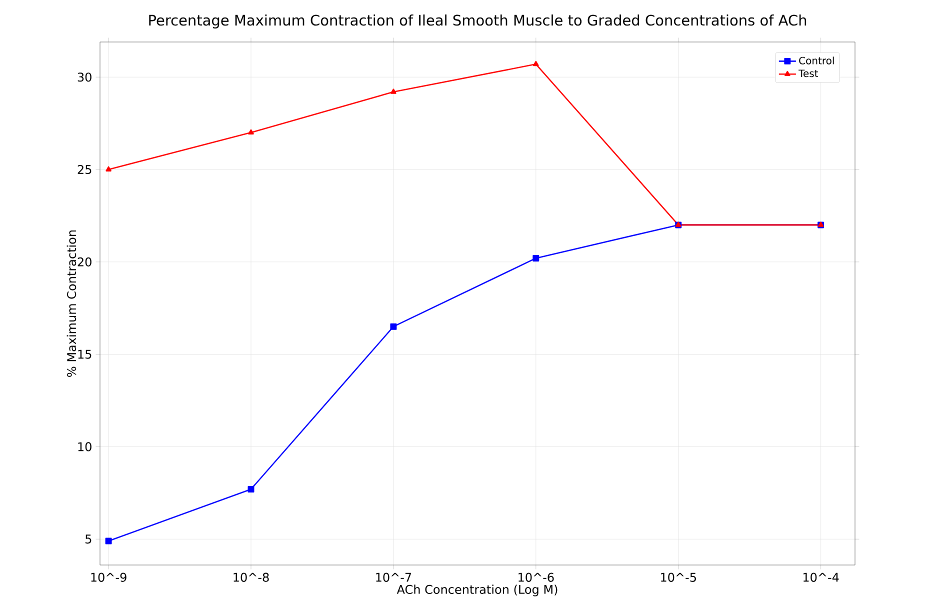 This screenshot has width=939, height=616. What do you see at coordinates (808, 74) in the screenshot?
I see `legend-label: Test` at bounding box center [808, 74].